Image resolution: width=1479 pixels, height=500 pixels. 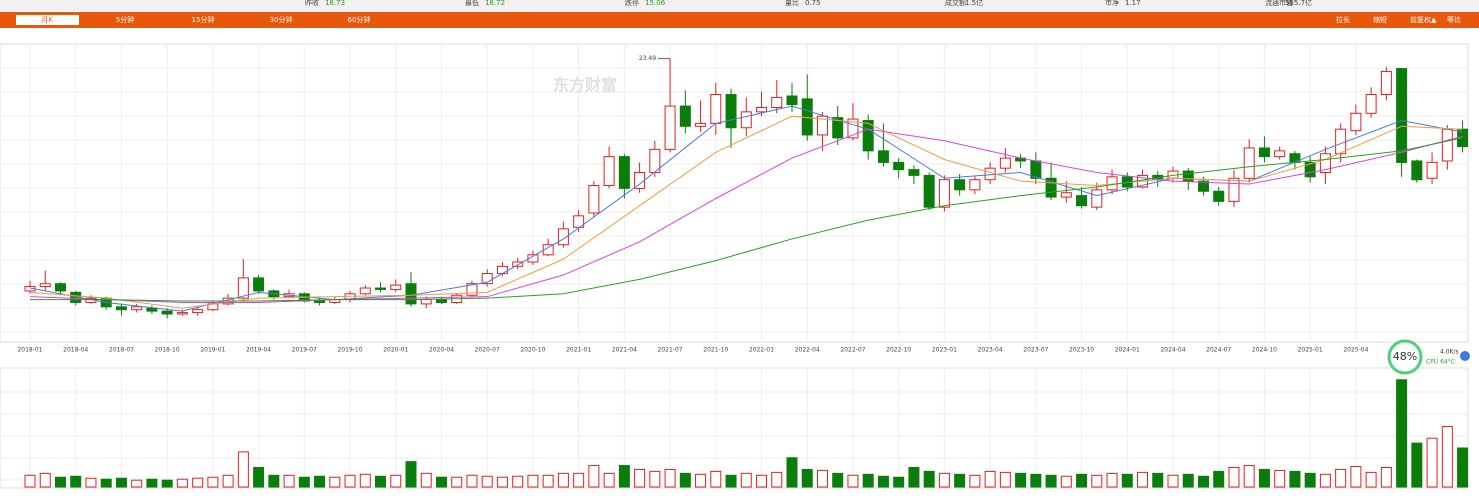 I want to click on stat-label: 昨收, so click(x=312, y=3).